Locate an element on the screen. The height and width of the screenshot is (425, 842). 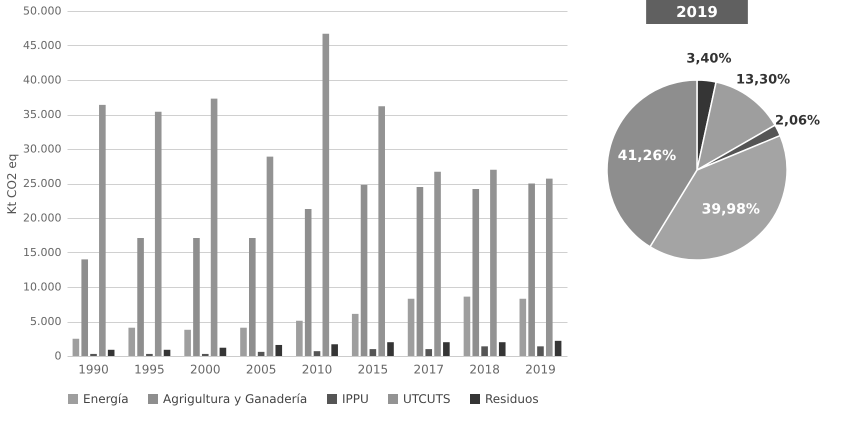
data-label: 41,26% is located at coordinates (647, 156).